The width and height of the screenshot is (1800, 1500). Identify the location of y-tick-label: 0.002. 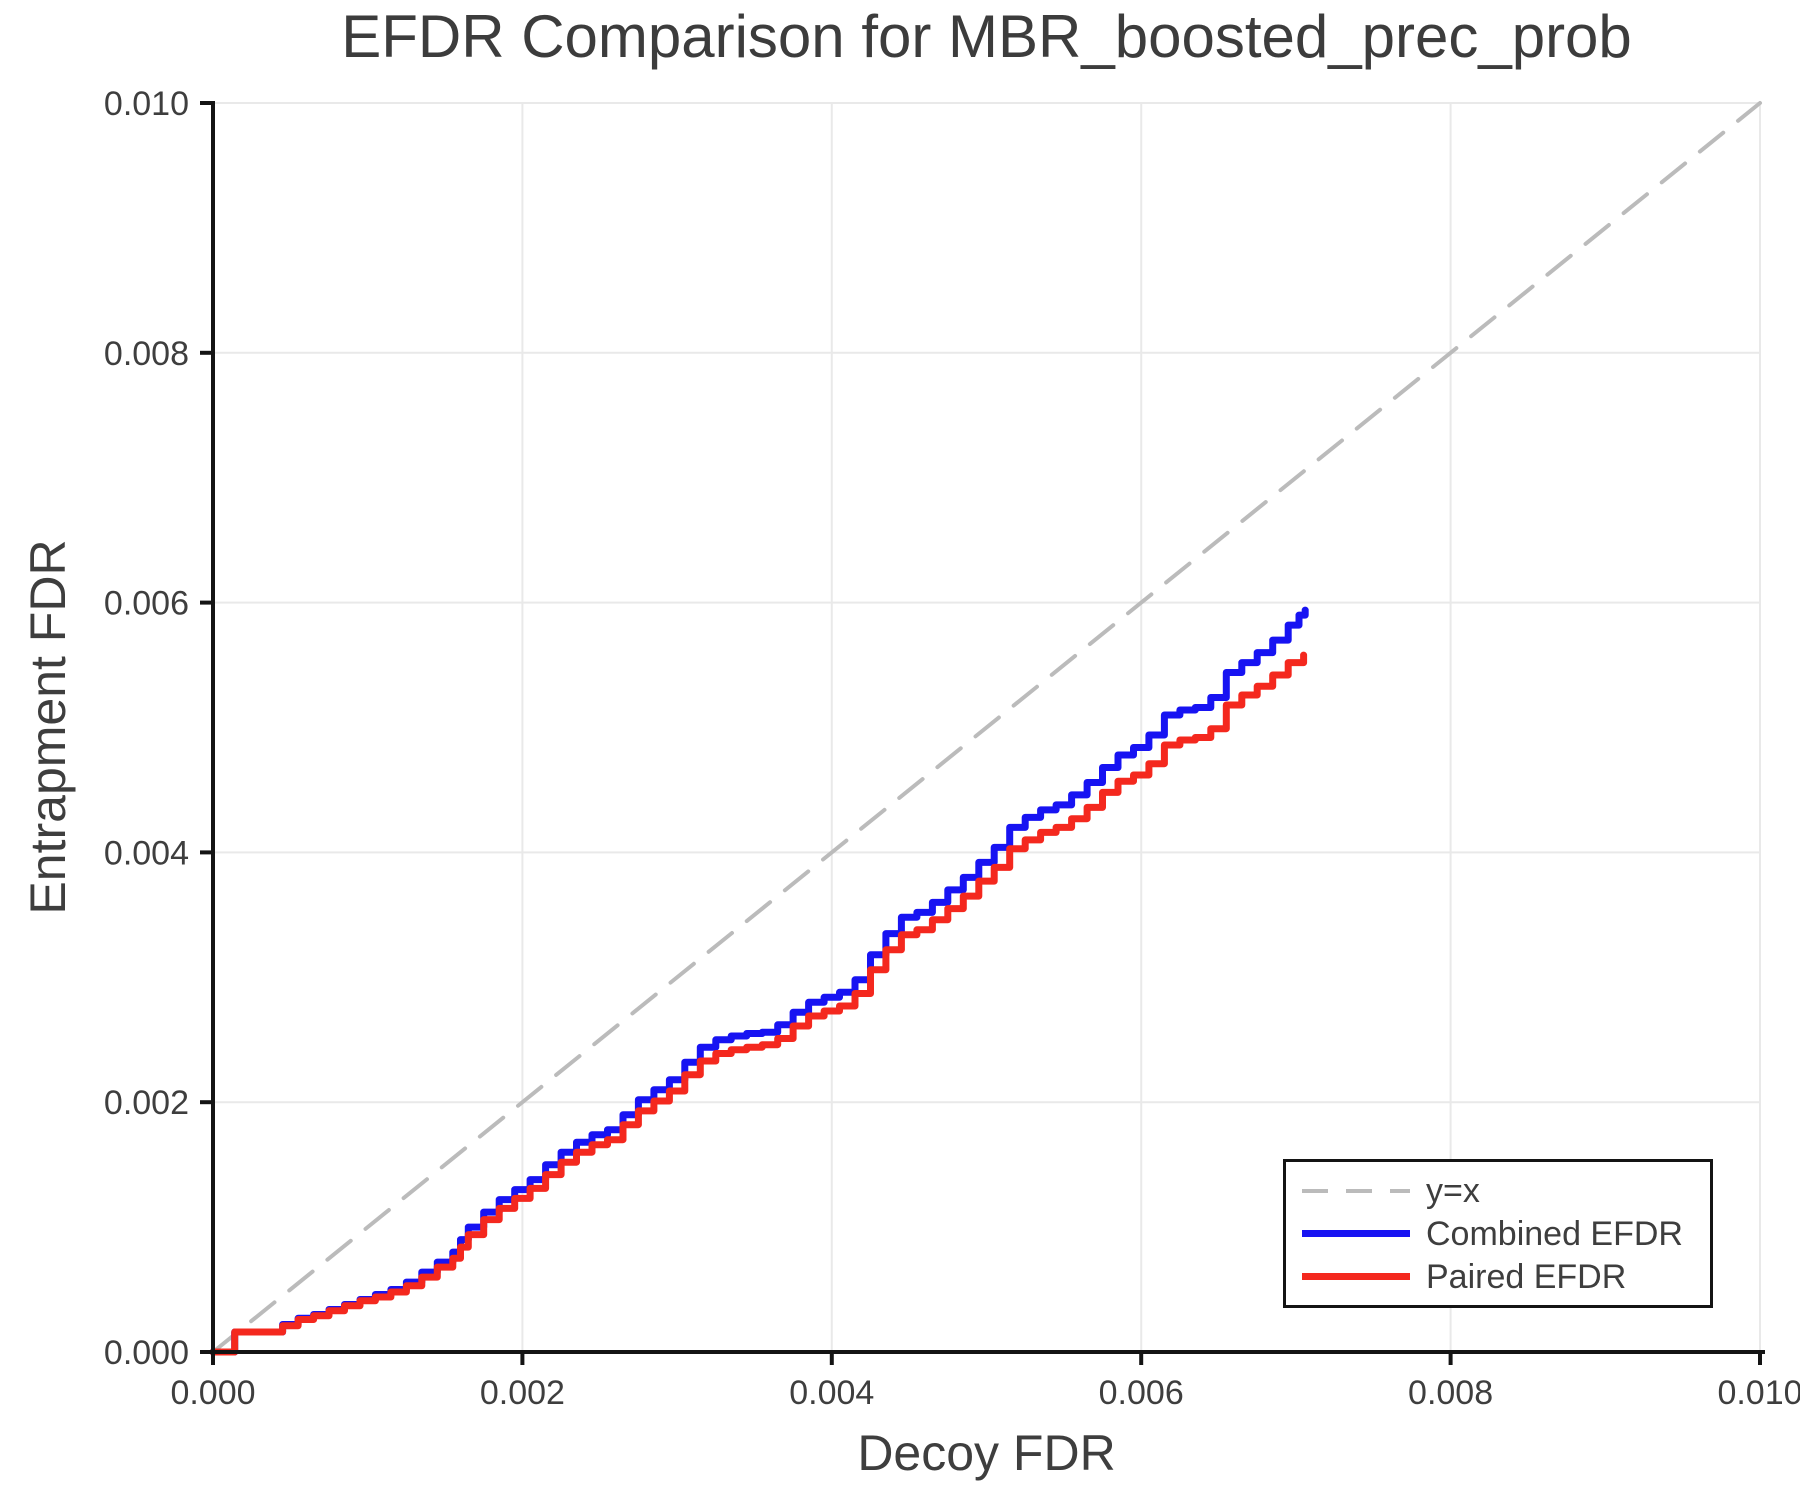
(146, 1103).